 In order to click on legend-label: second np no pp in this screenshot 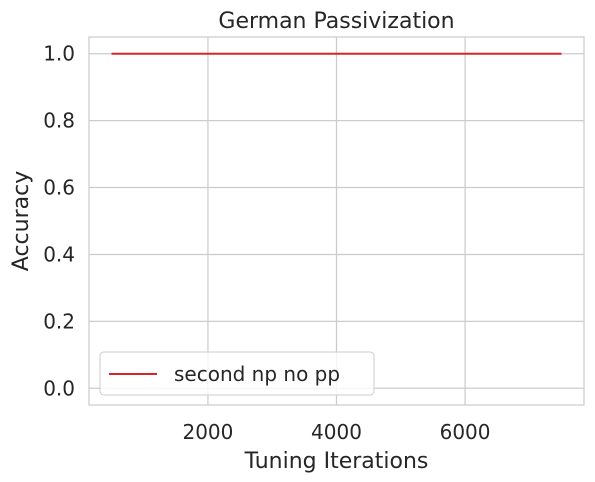, I will do `click(257, 374)`.